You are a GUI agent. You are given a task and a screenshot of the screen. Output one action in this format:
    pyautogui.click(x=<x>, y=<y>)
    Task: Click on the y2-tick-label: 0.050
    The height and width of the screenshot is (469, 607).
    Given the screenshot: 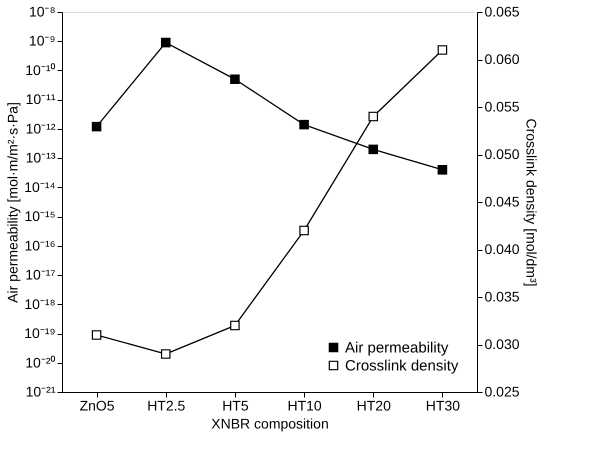 What is the action you would take?
    pyautogui.click(x=502, y=154)
    